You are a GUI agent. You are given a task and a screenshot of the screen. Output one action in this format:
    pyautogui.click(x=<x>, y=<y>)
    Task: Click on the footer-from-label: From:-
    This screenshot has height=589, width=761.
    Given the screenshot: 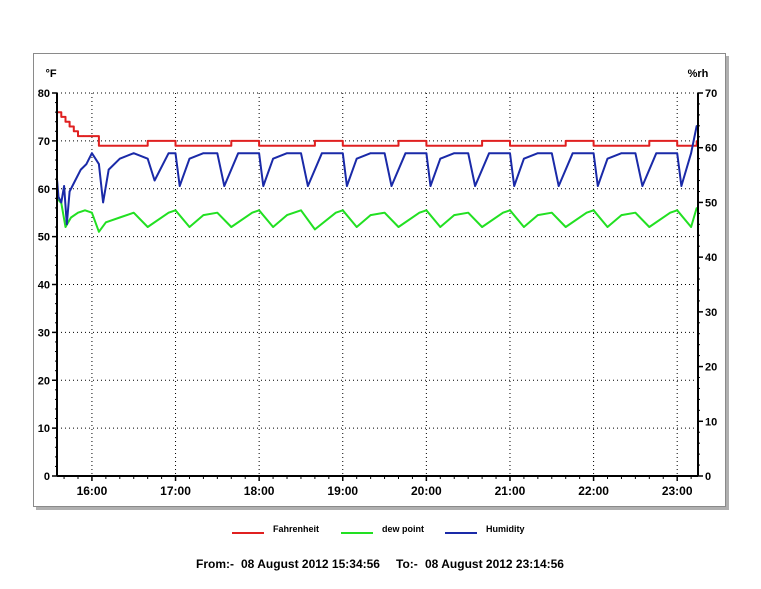 What is the action you would take?
    pyautogui.click(x=215, y=564)
    